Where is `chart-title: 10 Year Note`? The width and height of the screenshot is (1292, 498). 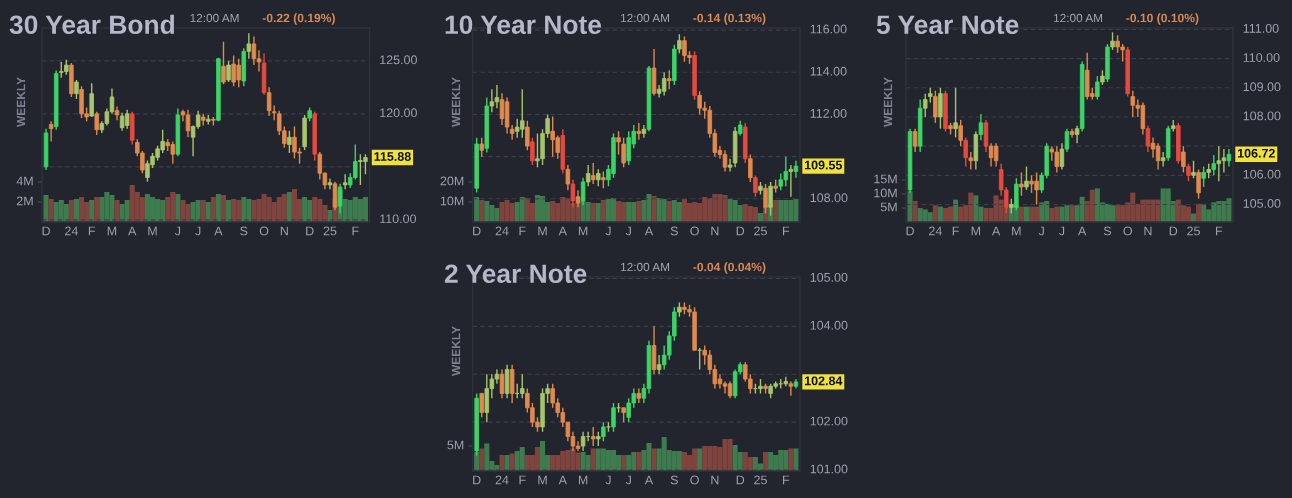
chart-title: 10 Year Note is located at coordinates (523, 25).